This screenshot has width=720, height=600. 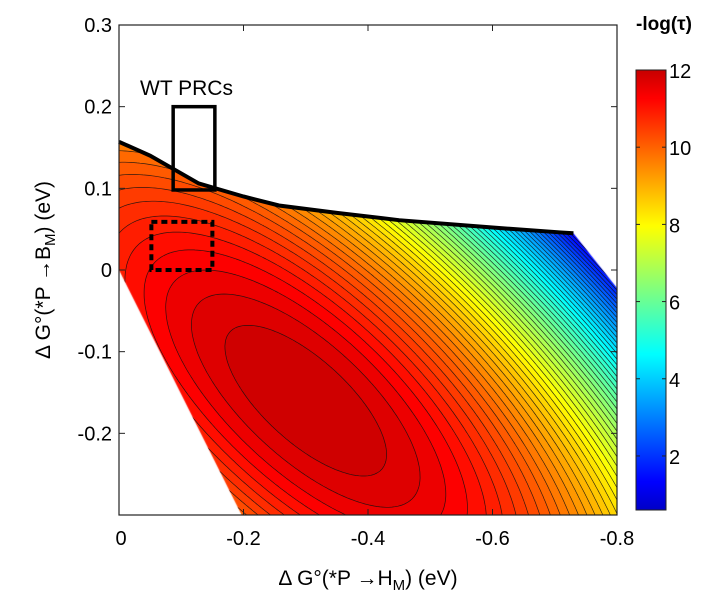 What do you see at coordinates (45, 270) in the screenshot?
I see `y-axis-label: Δ G°(*P →BM) (eV)` at bounding box center [45, 270].